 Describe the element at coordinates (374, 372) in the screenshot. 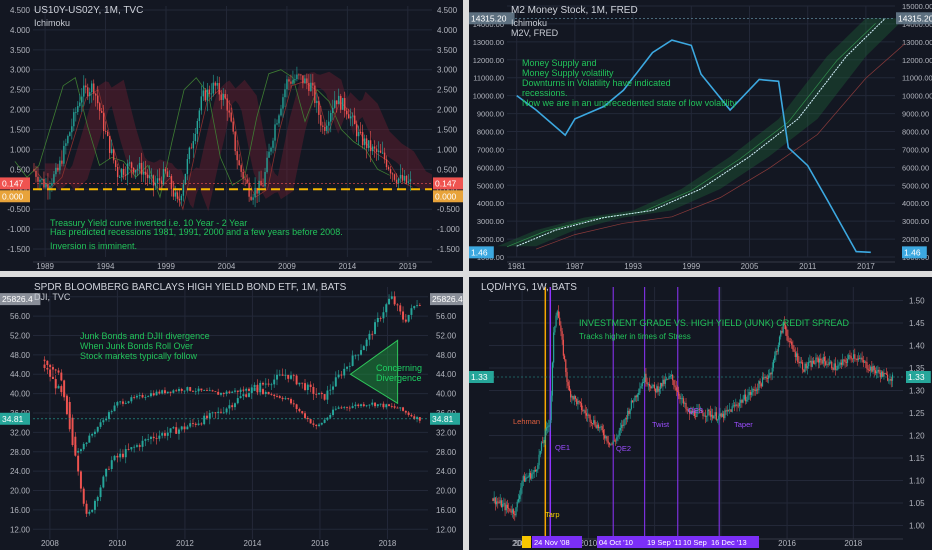

I see `divergence-triangle` at that location.